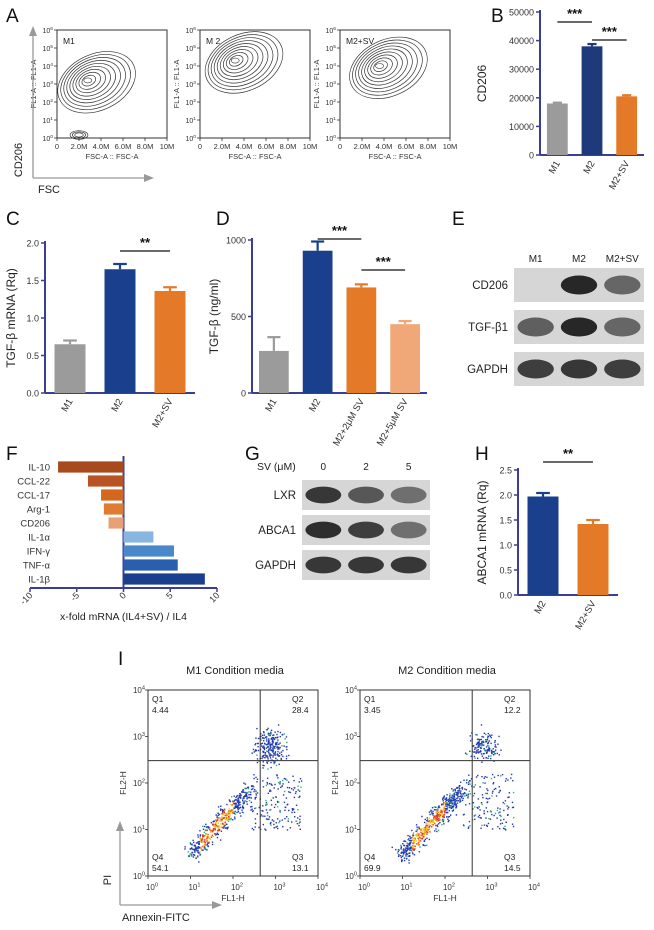 This screenshot has height=930, width=654. Describe the element at coordinates (12, 454) in the screenshot. I see `panel-letter-F: F` at that location.